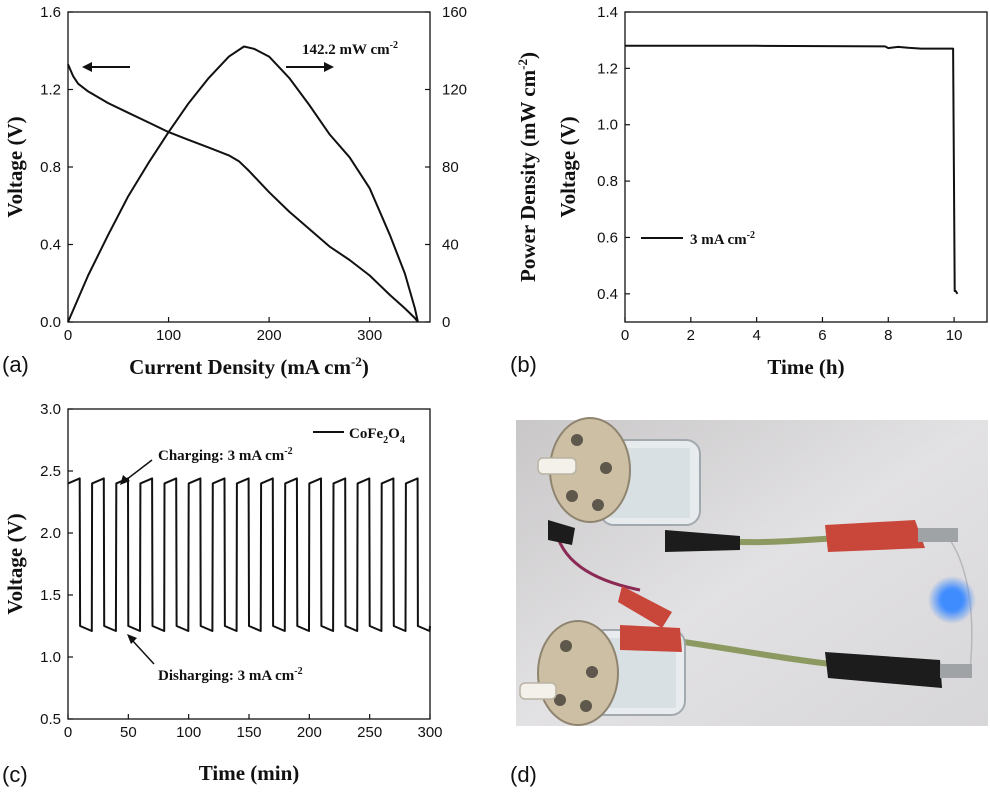  Describe the element at coordinates (50, 409) in the screenshot. I see `panel-c-ytick-label: 3.0` at that location.